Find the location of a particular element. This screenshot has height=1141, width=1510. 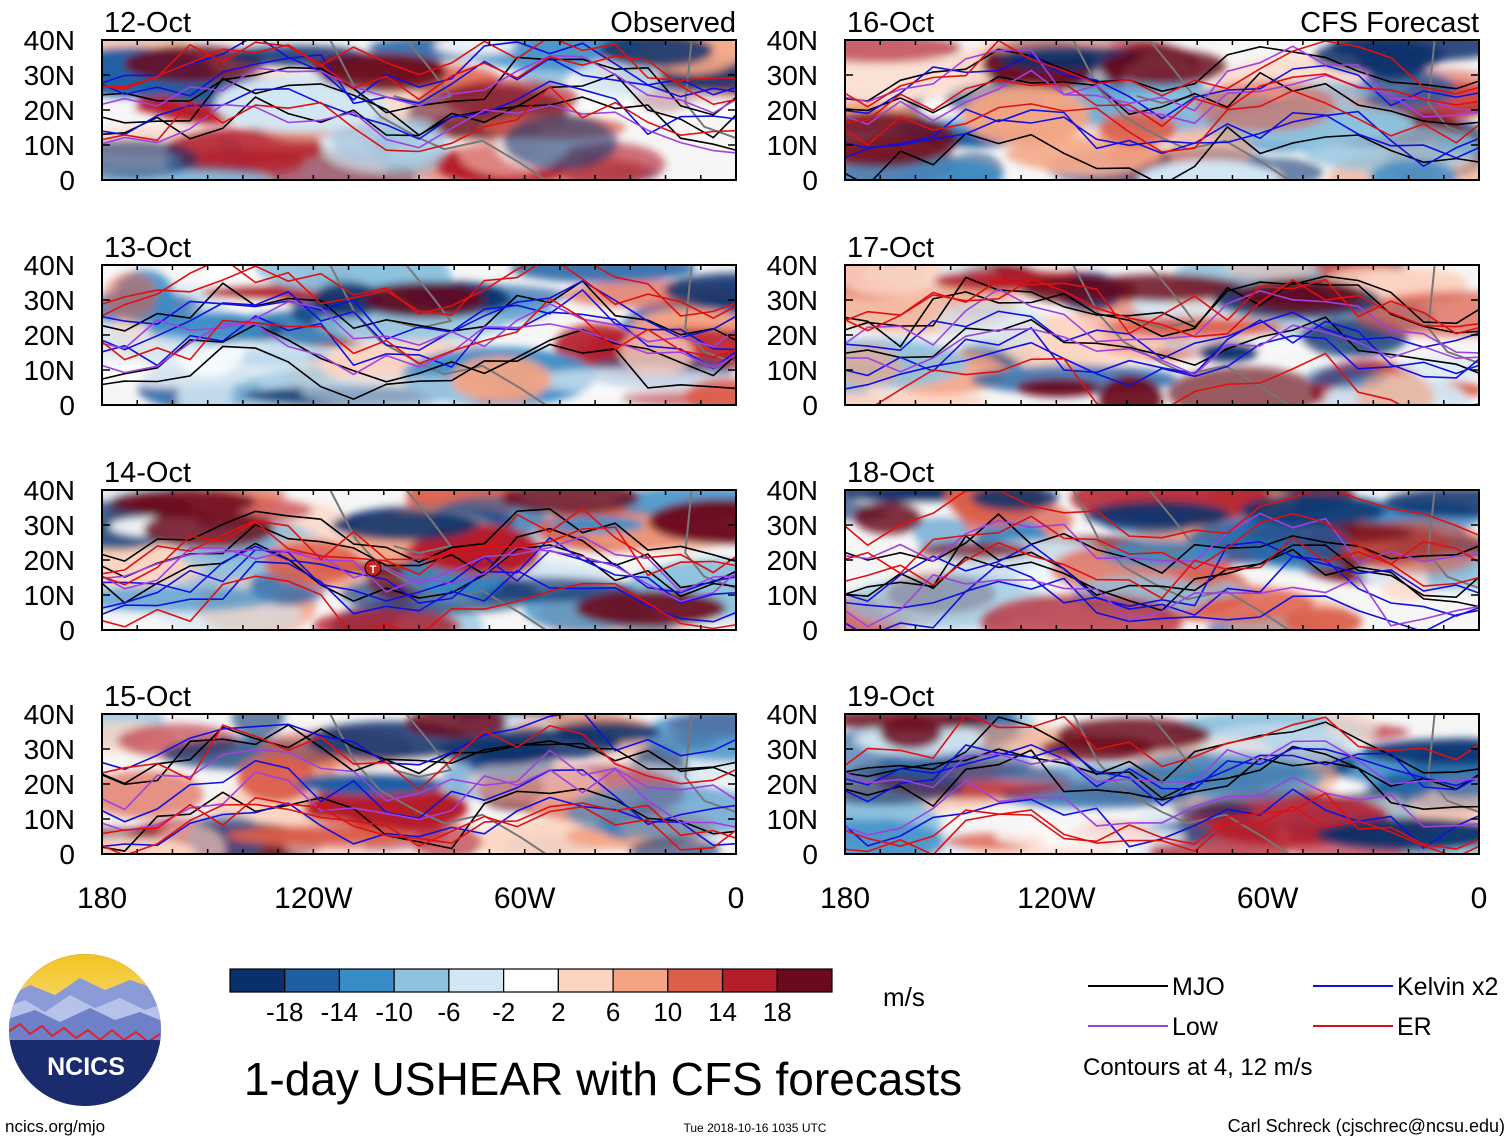

author-credit: Carl Schreck (cjschrec@ncsu.edu) is located at coordinates (1366, 1126).